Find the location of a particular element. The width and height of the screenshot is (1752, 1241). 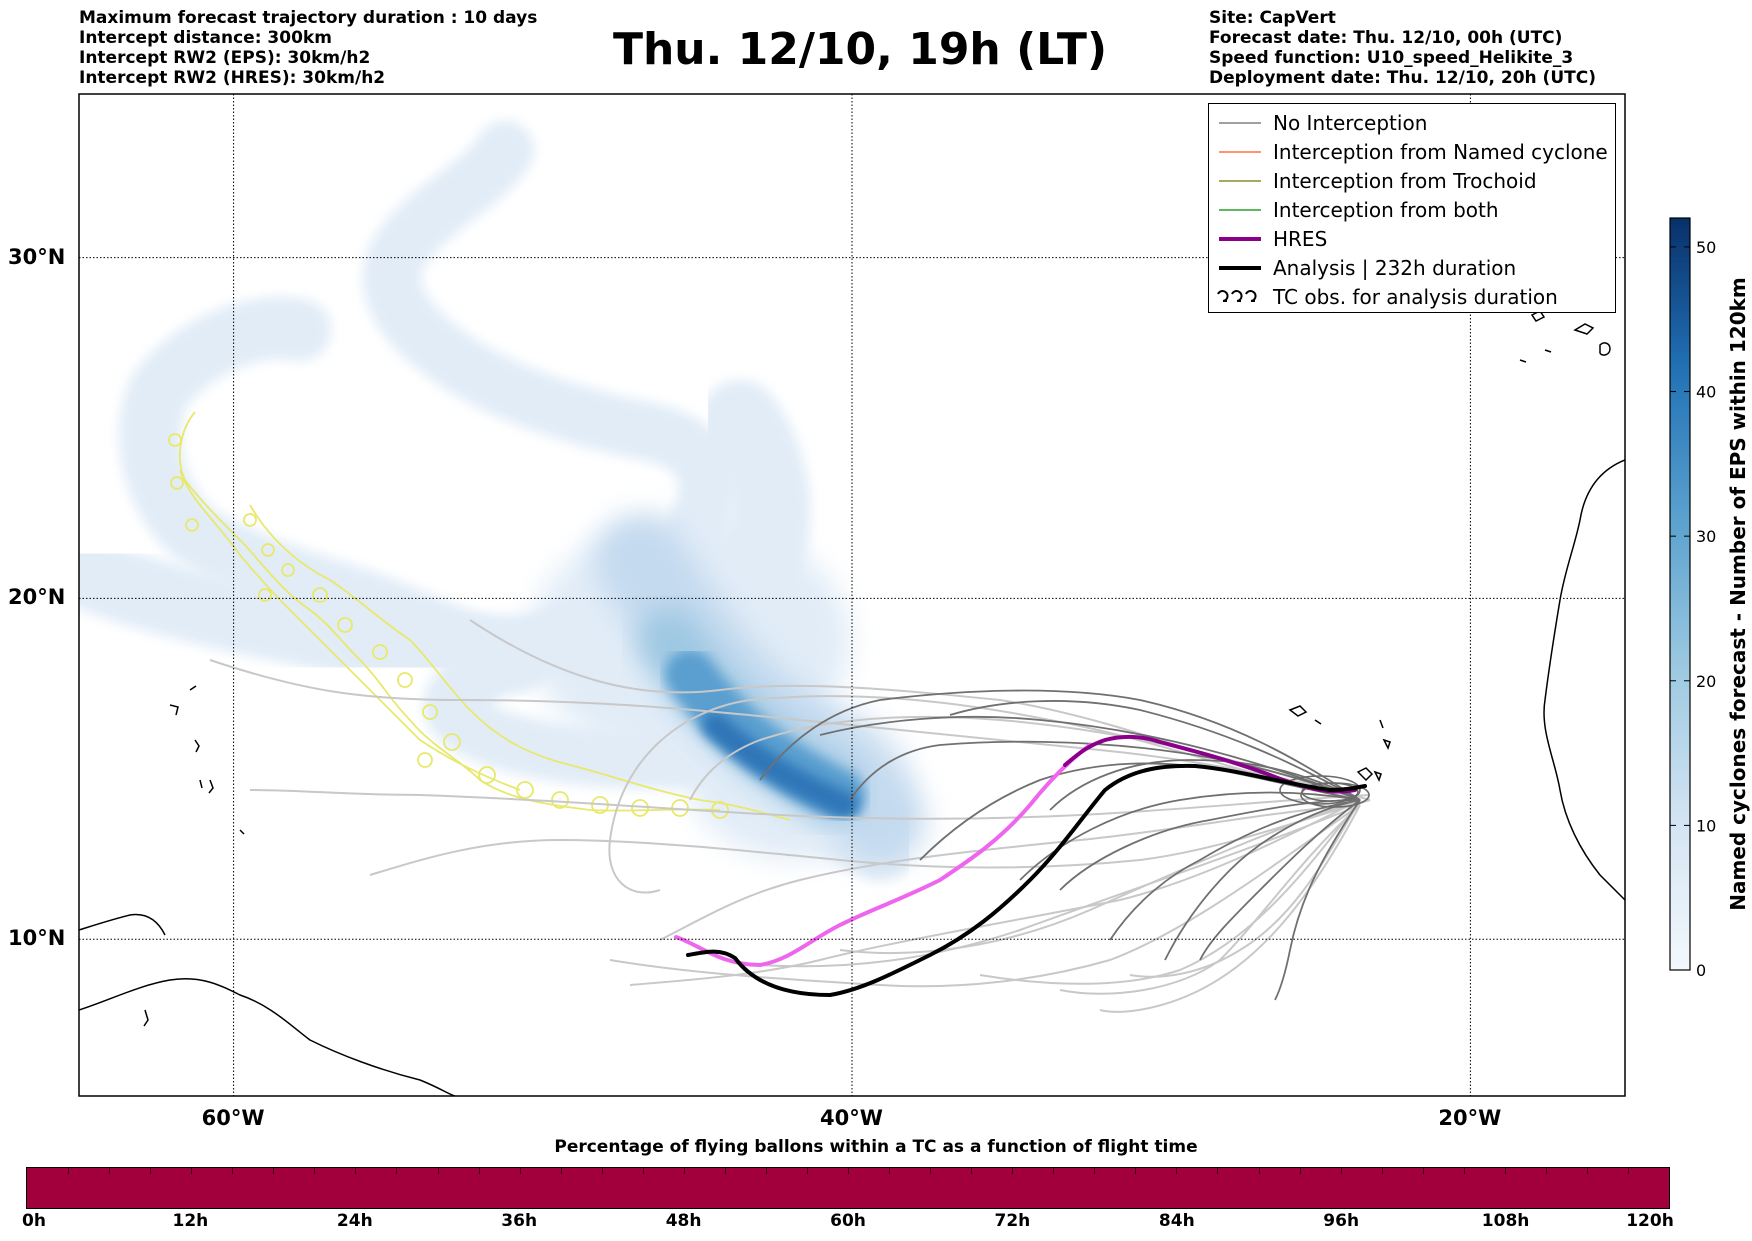

density-colorbar: 0 10 20 30 40 50 is located at coordinates (1692, 598).